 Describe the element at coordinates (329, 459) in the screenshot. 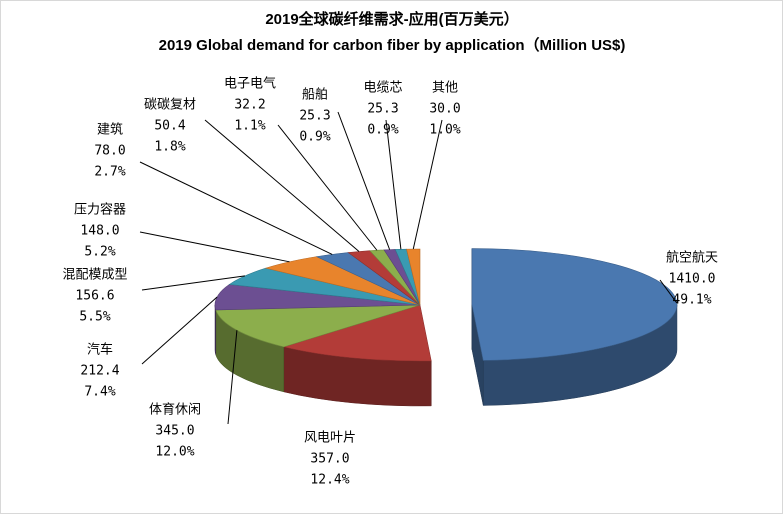

I see `value-label: 357.0` at that location.